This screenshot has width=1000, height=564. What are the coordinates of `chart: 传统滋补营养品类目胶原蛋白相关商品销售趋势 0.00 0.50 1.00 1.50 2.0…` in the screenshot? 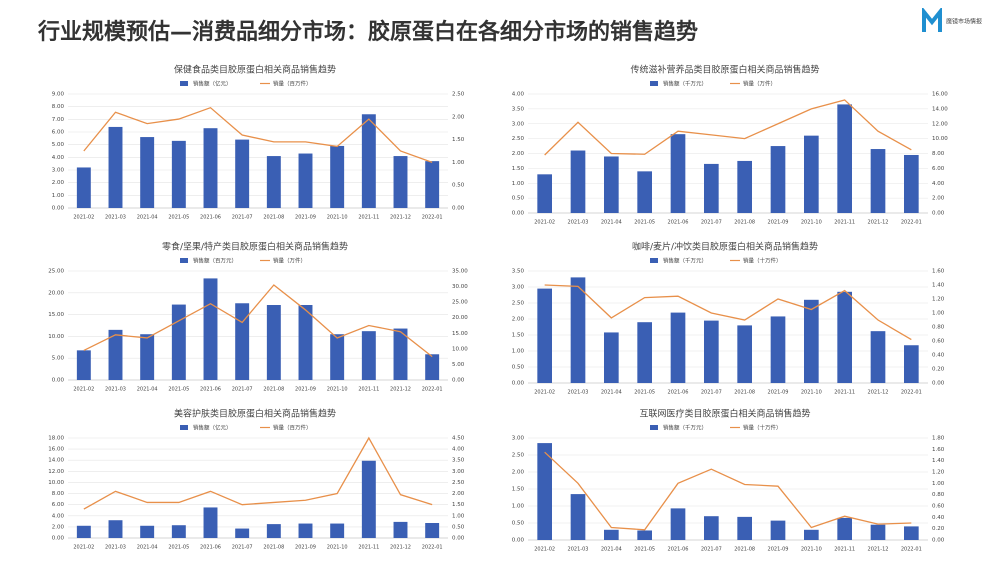 It's located at (730, 145).